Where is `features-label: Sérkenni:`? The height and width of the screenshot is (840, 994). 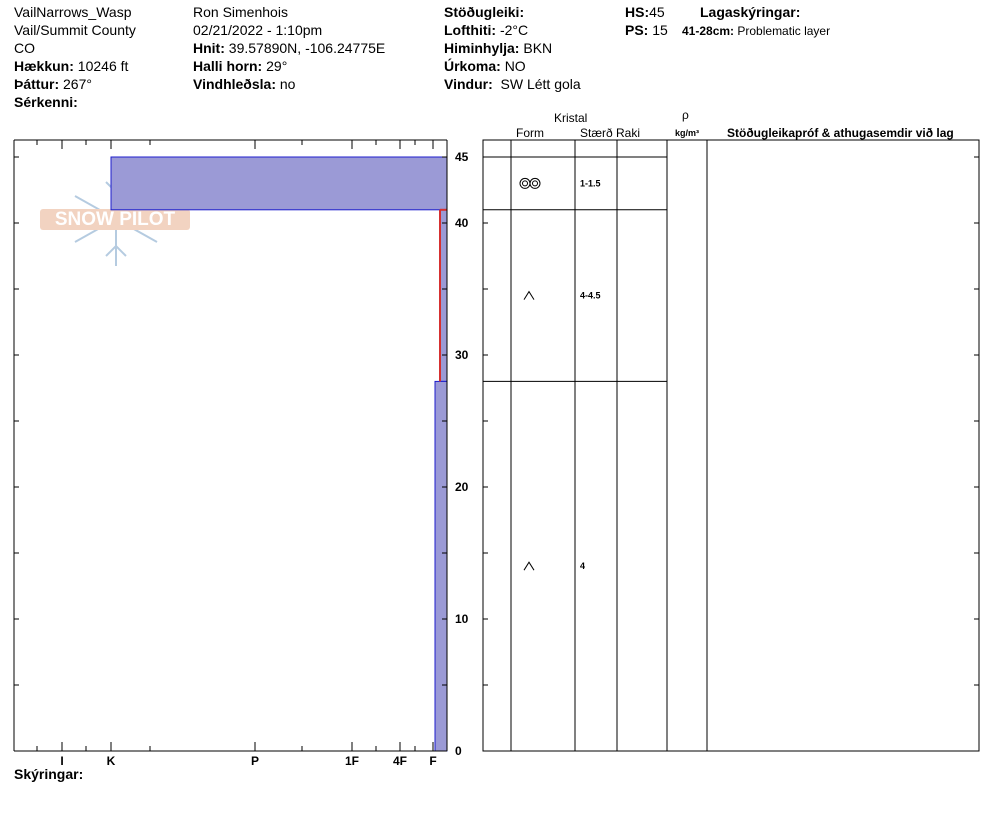 features-label: Sérkenni: is located at coordinates (46, 102).